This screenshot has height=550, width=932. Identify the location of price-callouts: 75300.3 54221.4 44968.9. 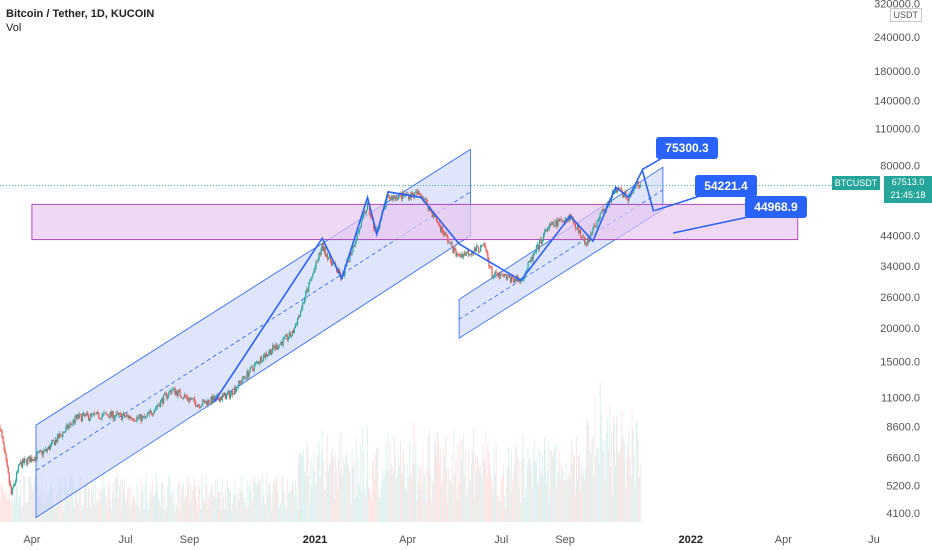
(724, 185).